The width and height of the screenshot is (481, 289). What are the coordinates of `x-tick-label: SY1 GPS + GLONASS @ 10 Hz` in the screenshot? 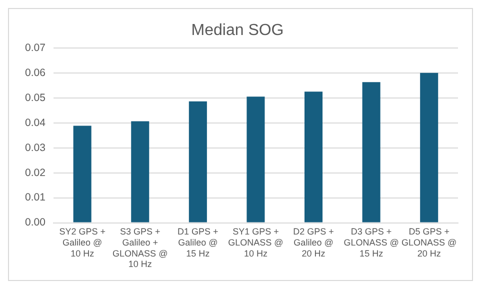 It's located at (256, 242).